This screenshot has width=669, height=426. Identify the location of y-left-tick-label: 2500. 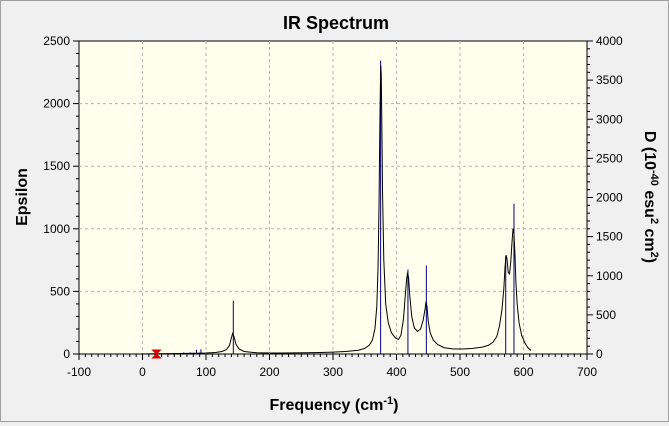
(56, 41).